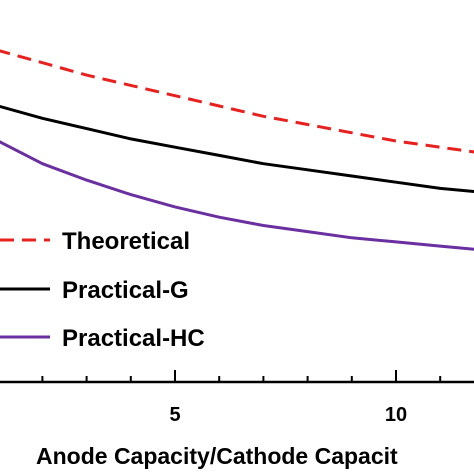 The height and width of the screenshot is (474, 474). What do you see at coordinates (133, 338) in the screenshot?
I see `legend-label-practical-hc: Practical-HC` at bounding box center [133, 338].